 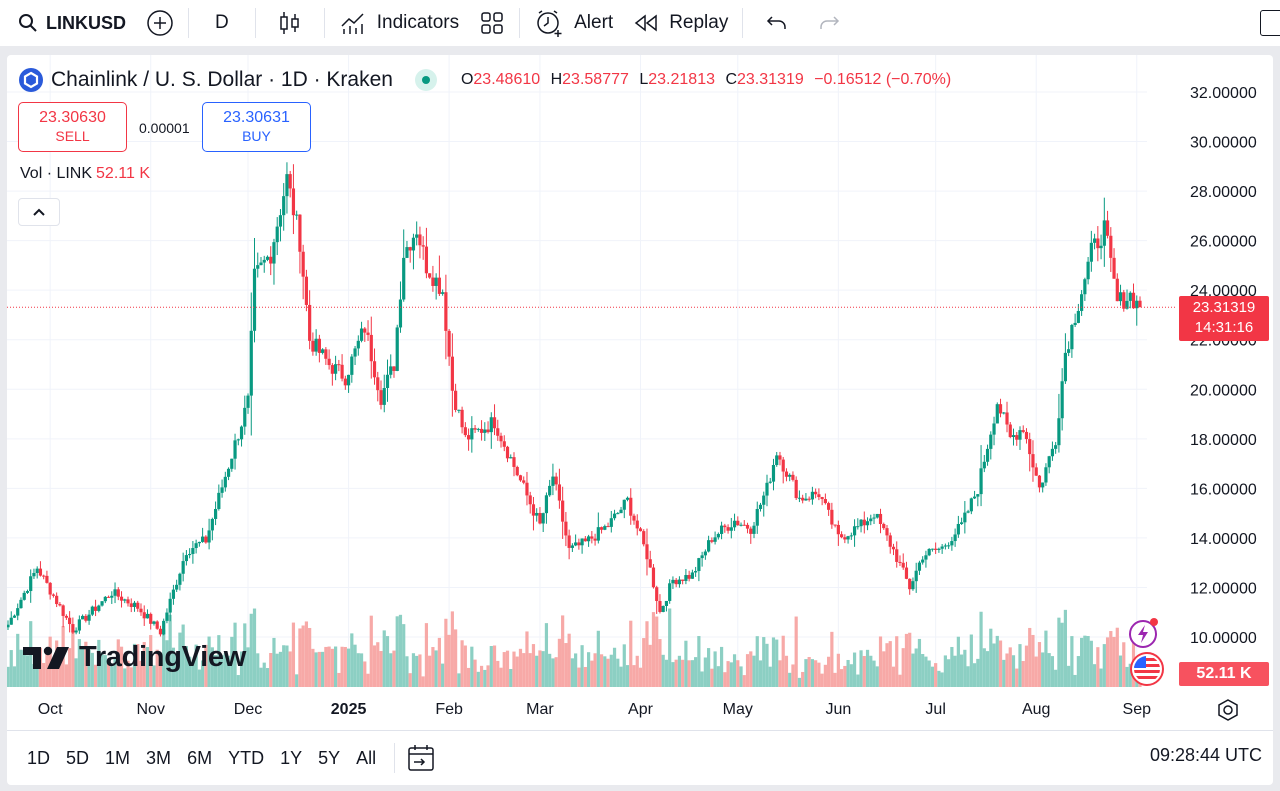 What do you see at coordinates (85, 174) in the screenshot?
I see `volume-legend: Vol · LINK 52.11 K` at bounding box center [85, 174].